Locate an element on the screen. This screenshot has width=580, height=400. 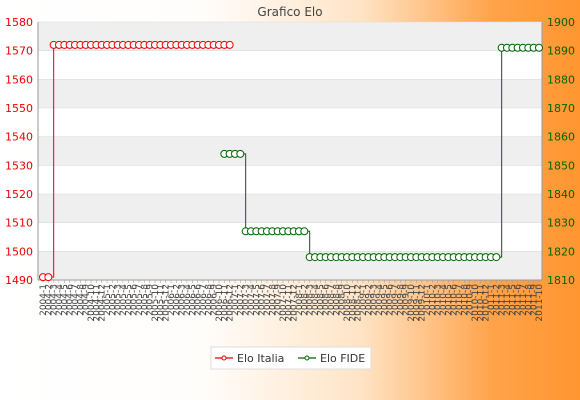
x-tick-label: 2005-2 is located at coordinates (113, 300).